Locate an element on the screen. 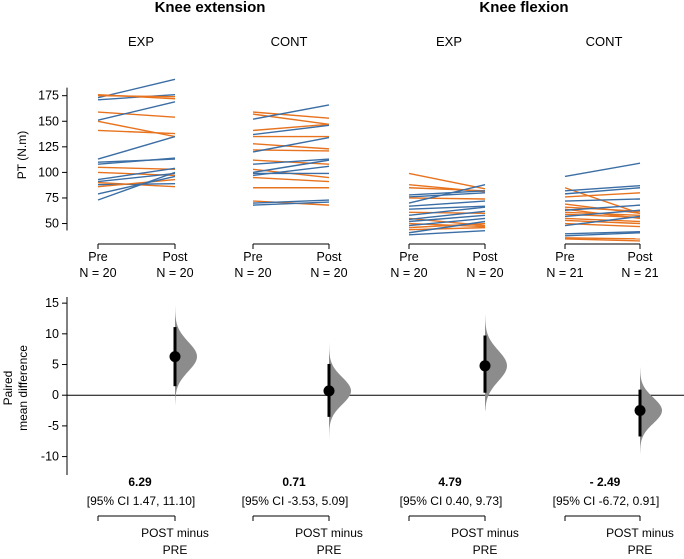  bottom-y-axis-label-line1: Paired is located at coordinates (8, 388).